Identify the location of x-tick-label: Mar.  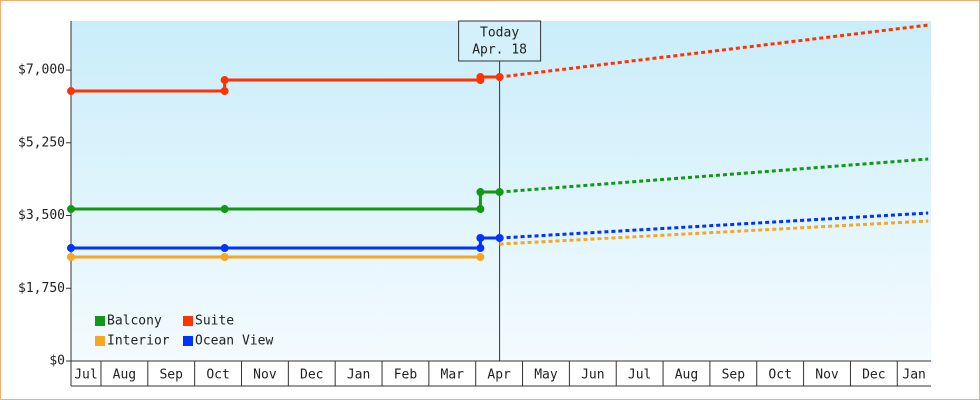
(453, 375).